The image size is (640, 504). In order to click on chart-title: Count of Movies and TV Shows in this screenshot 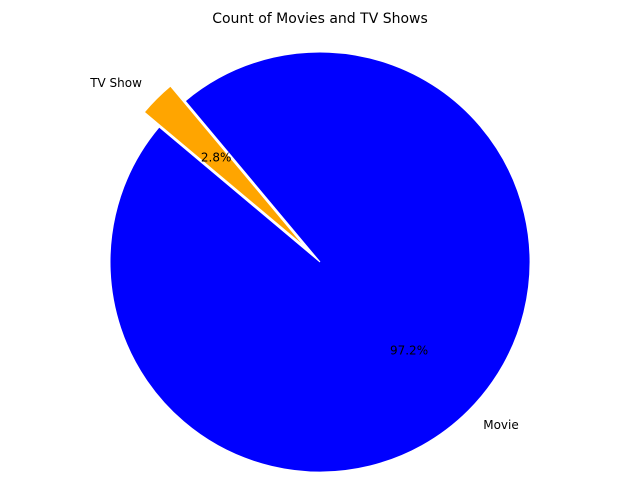, I will do `click(320, 19)`.